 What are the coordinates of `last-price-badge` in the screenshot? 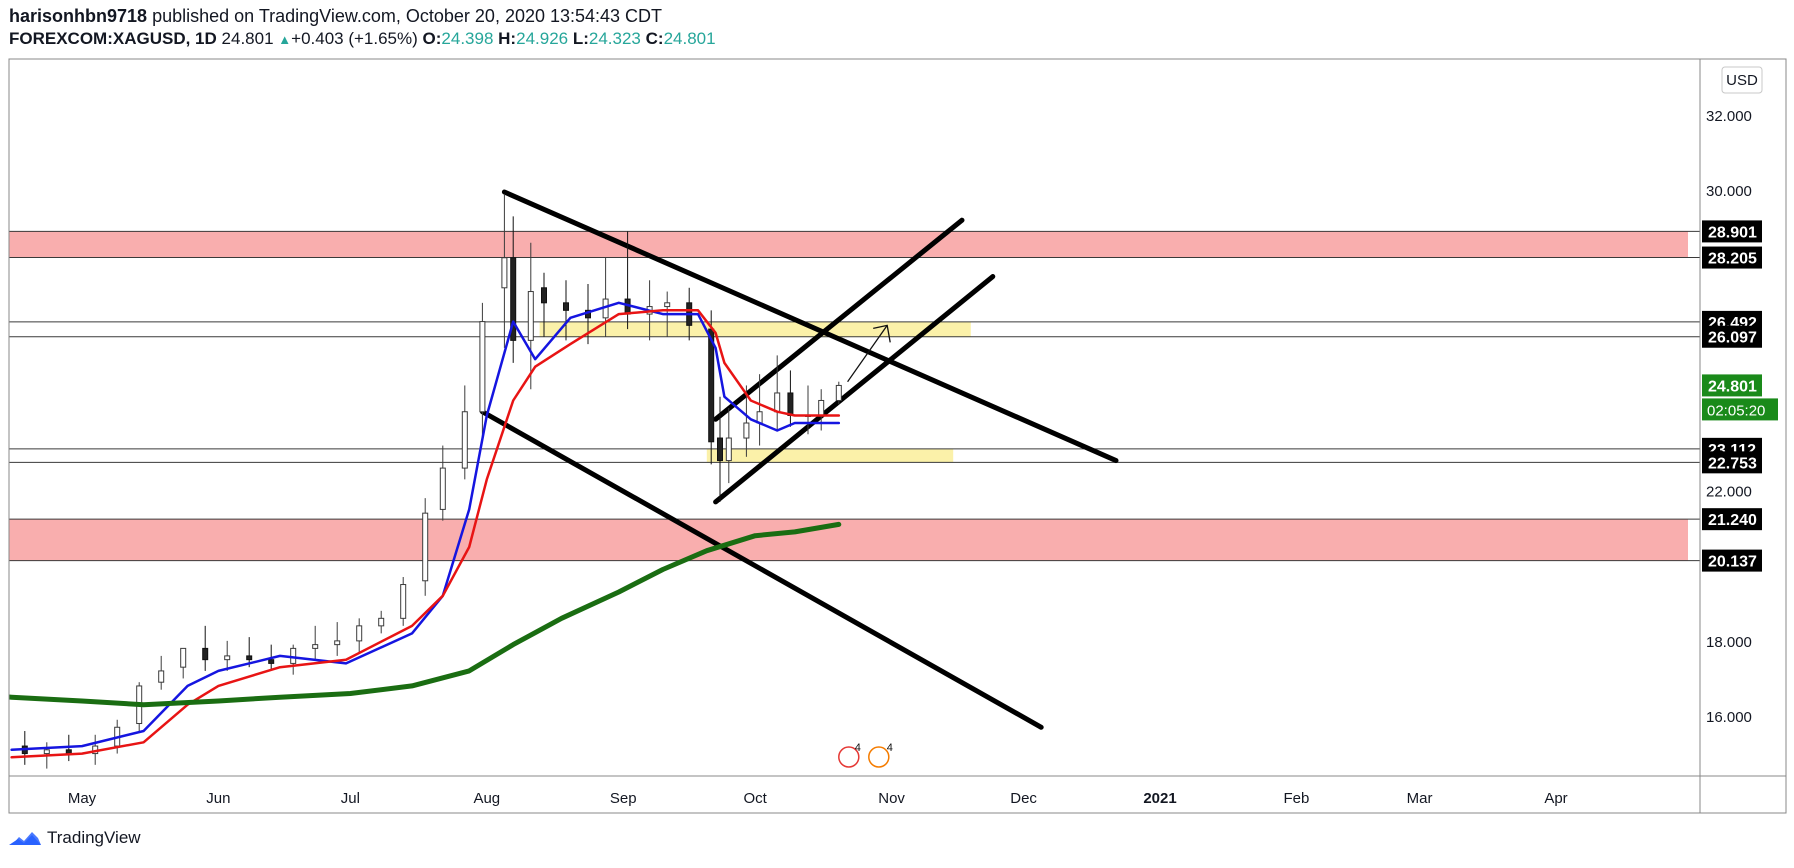 It's located at (1732, 385).